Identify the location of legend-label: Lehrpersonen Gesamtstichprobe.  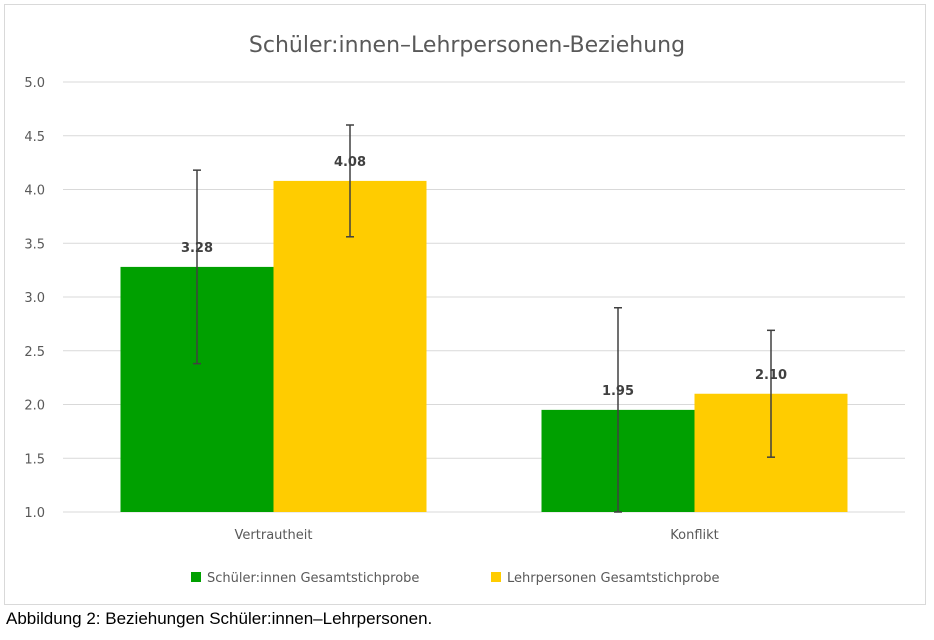
(613, 578).